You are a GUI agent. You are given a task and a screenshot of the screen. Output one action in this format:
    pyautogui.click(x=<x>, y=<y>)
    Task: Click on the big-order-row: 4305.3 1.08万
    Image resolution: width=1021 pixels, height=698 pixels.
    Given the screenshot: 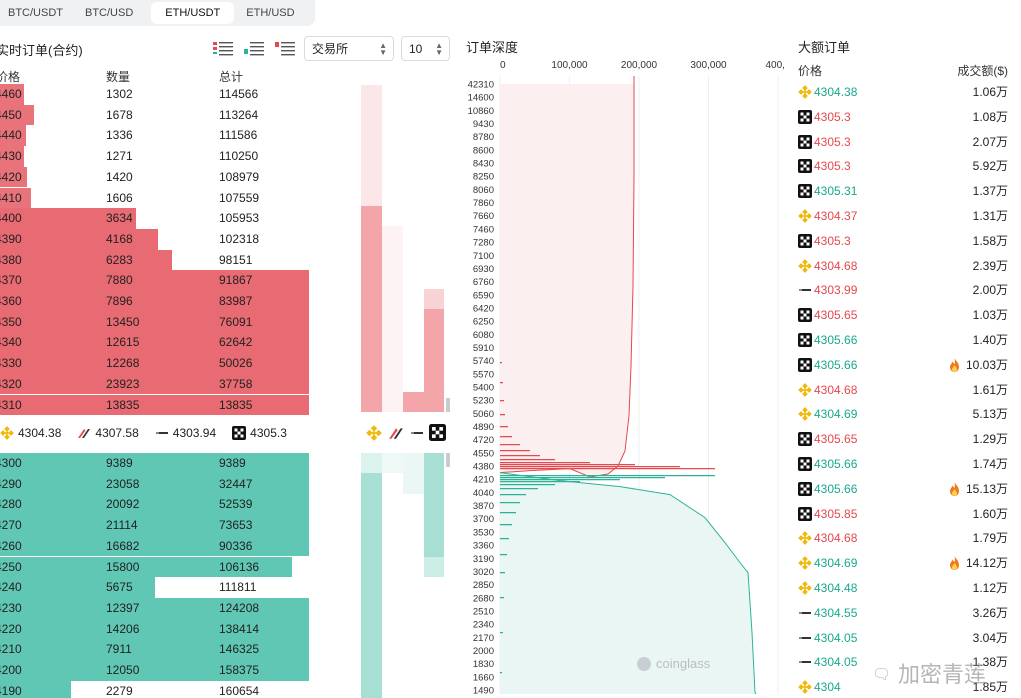 What is the action you would take?
    pyautogui.click(x=908, y=117)
    